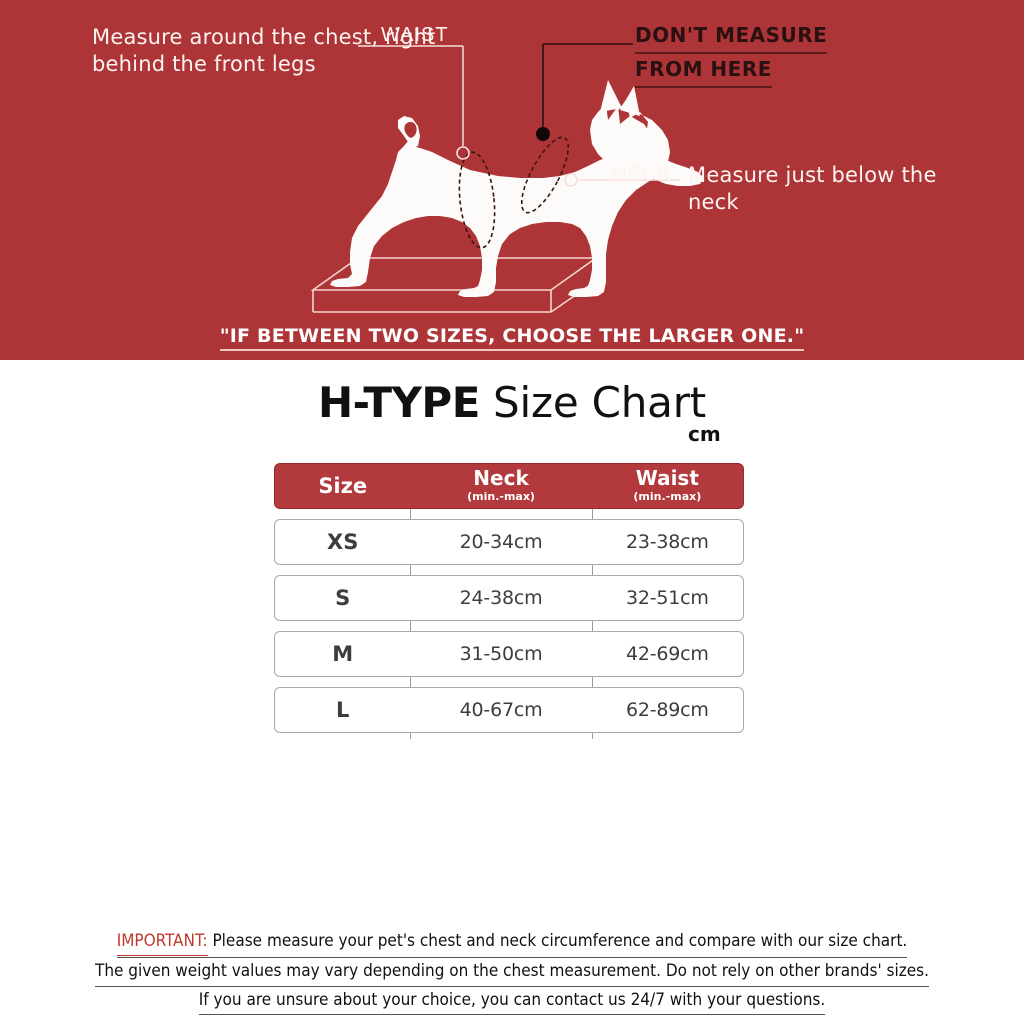 The image size is (1024, 1024). Describe the element at coordinates (667, 542) in the screenshot. I see `table-cell-waist: 23-38cm` at that location.